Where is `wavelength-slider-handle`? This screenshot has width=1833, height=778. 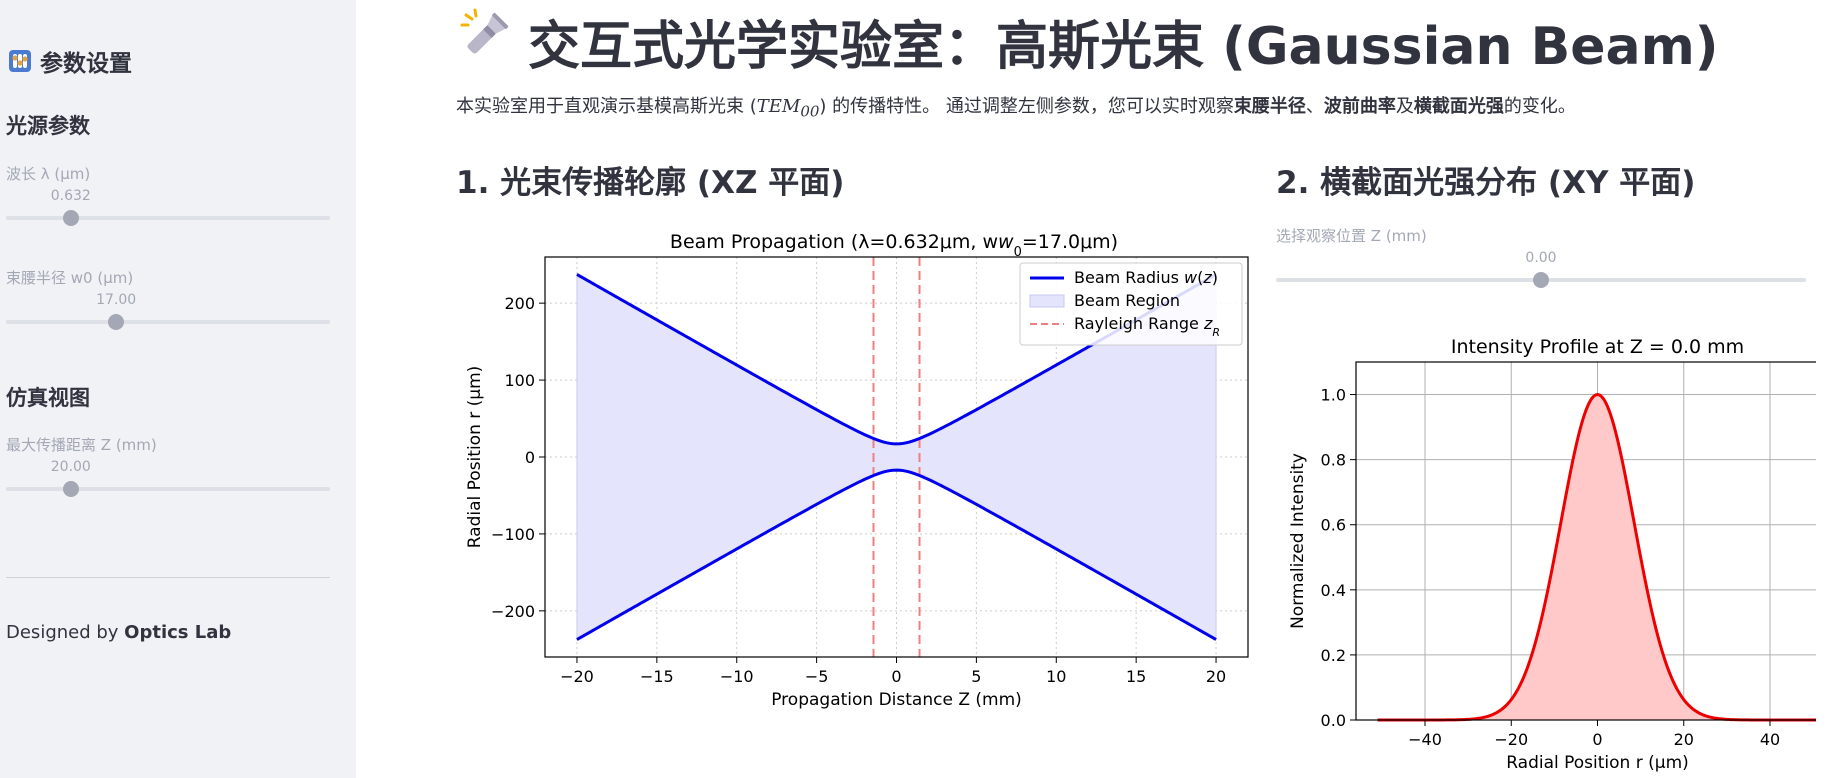
wavelength-slider-handle is located at coordinates (70, 218).